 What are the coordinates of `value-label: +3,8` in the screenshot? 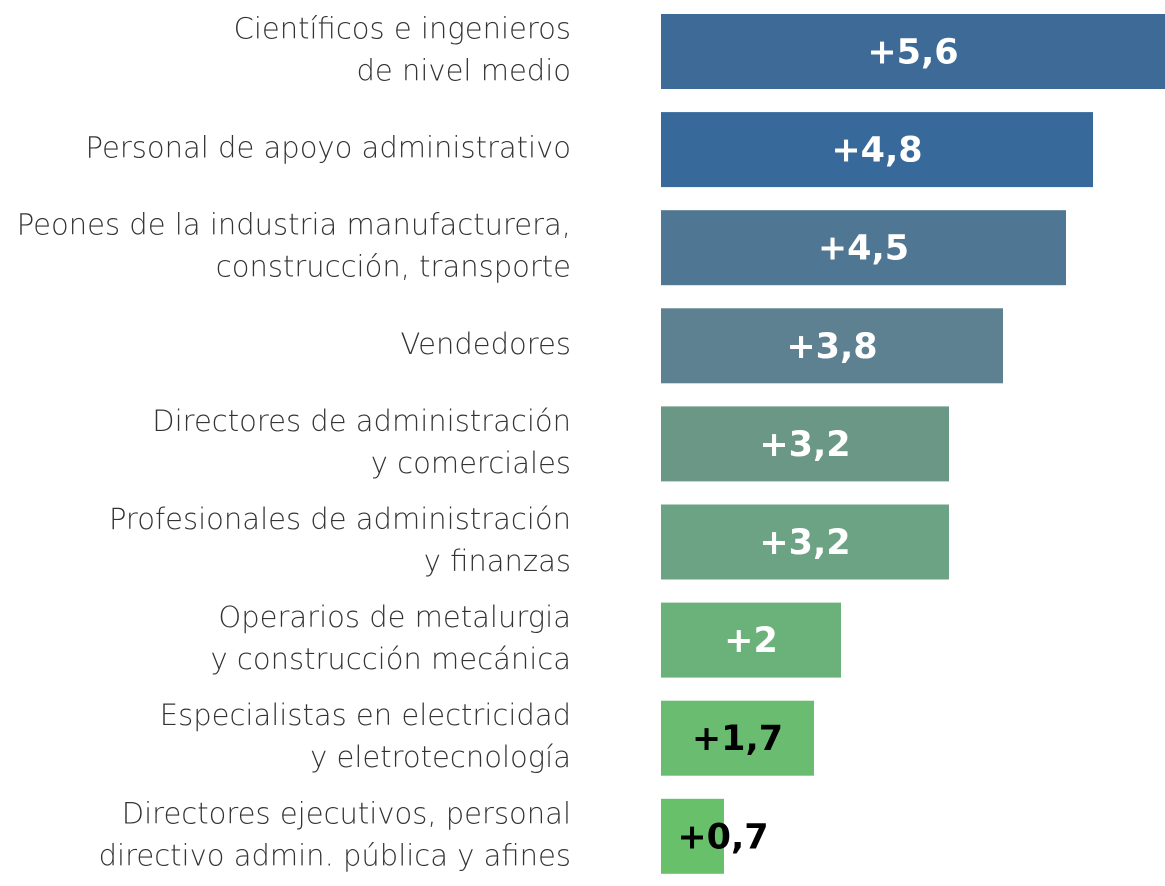 It's located at (831, 347).